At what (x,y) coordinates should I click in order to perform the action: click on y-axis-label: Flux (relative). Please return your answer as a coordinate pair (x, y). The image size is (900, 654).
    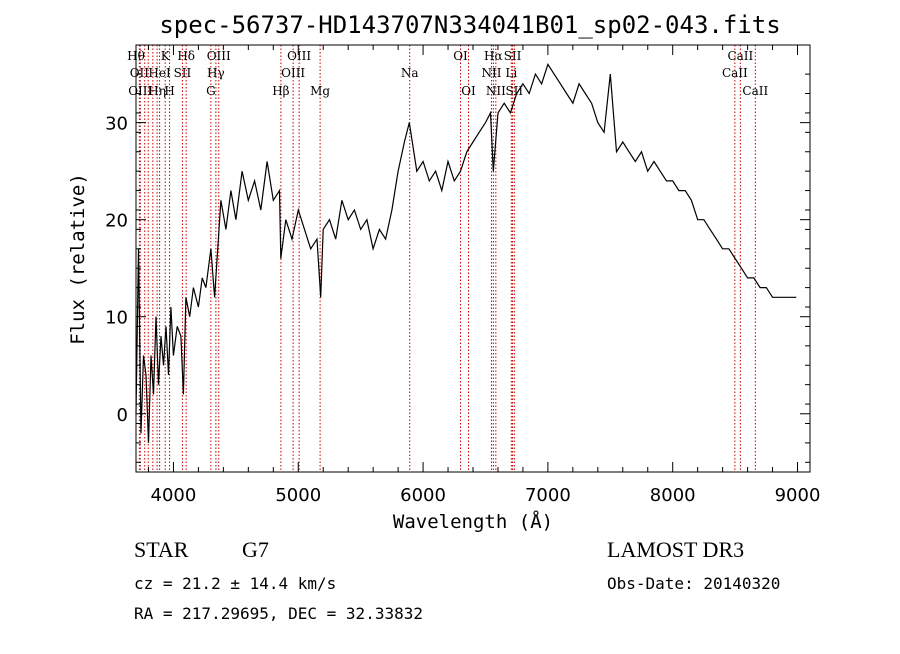
    Looking at the image, I should click on (78, 259).